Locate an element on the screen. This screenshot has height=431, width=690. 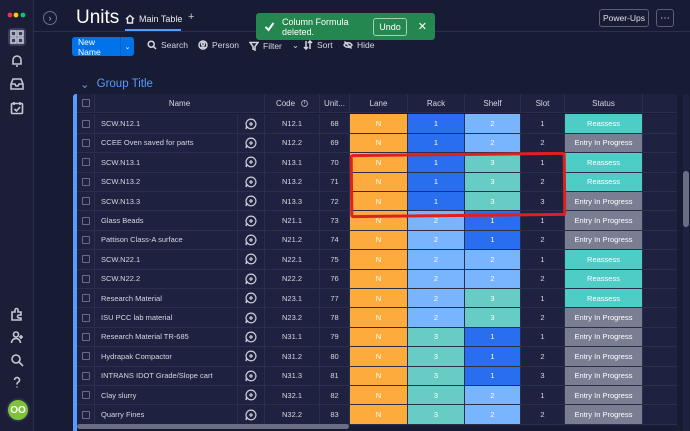
table-row: SCW.N13.1 N13.1 70 N 1 3 1 Reassess is located at coordinates (377, 163).